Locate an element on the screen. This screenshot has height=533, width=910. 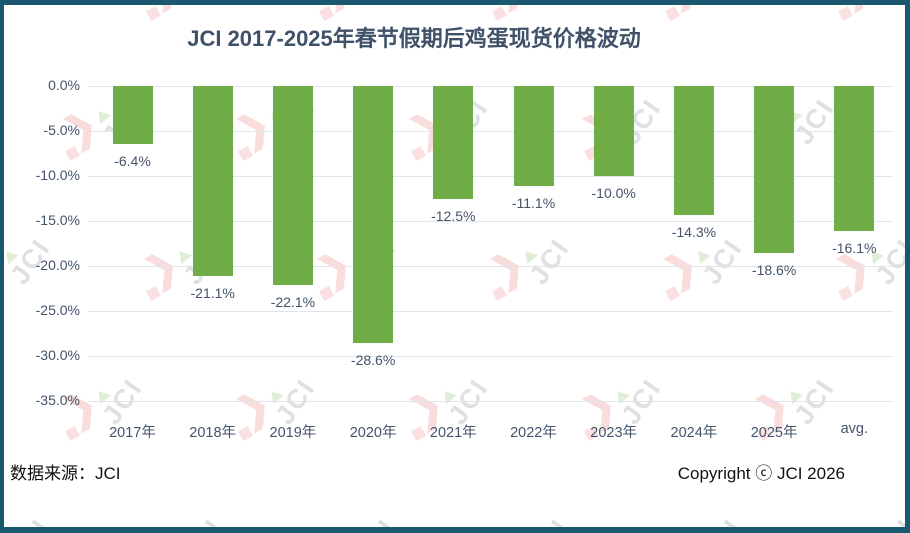
y-tick-label: -15.0% is located at coordinates (57, 220).